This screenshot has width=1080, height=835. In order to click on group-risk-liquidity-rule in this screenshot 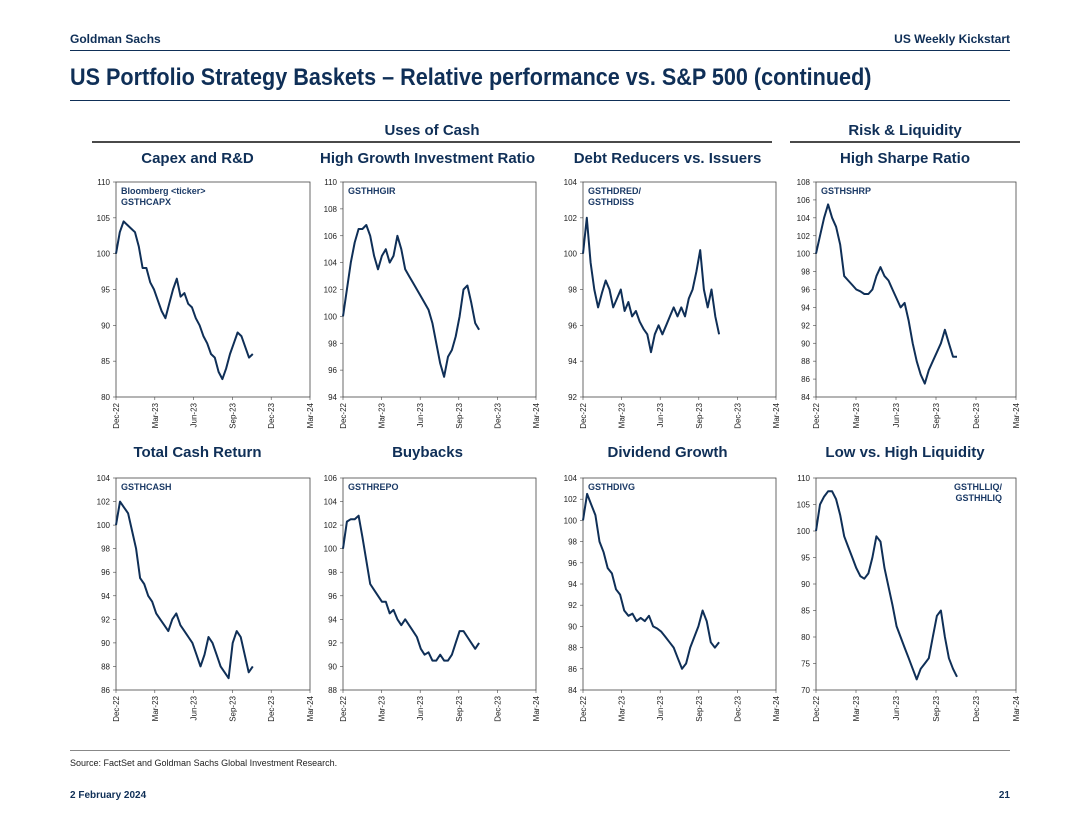, I will do `click(905, 142)`.